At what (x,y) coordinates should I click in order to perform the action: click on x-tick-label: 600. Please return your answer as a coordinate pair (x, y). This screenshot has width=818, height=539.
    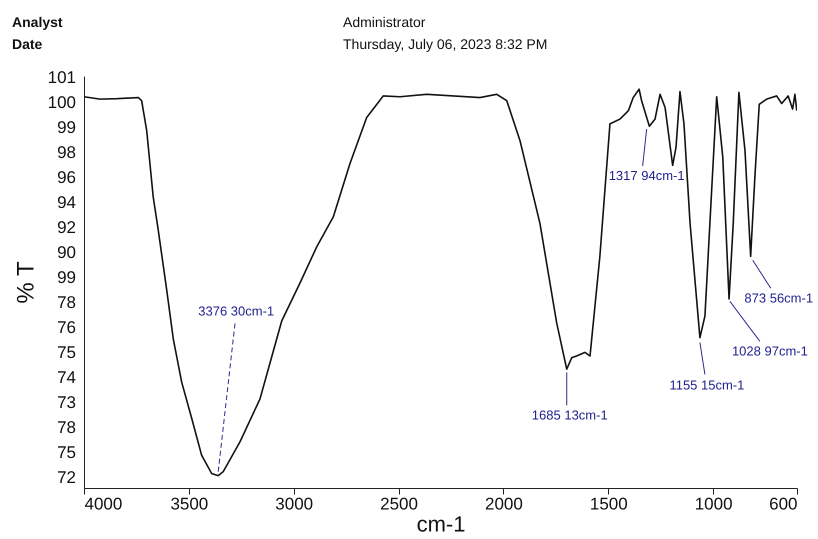
    Looking at the image, I should click on (783, 504).